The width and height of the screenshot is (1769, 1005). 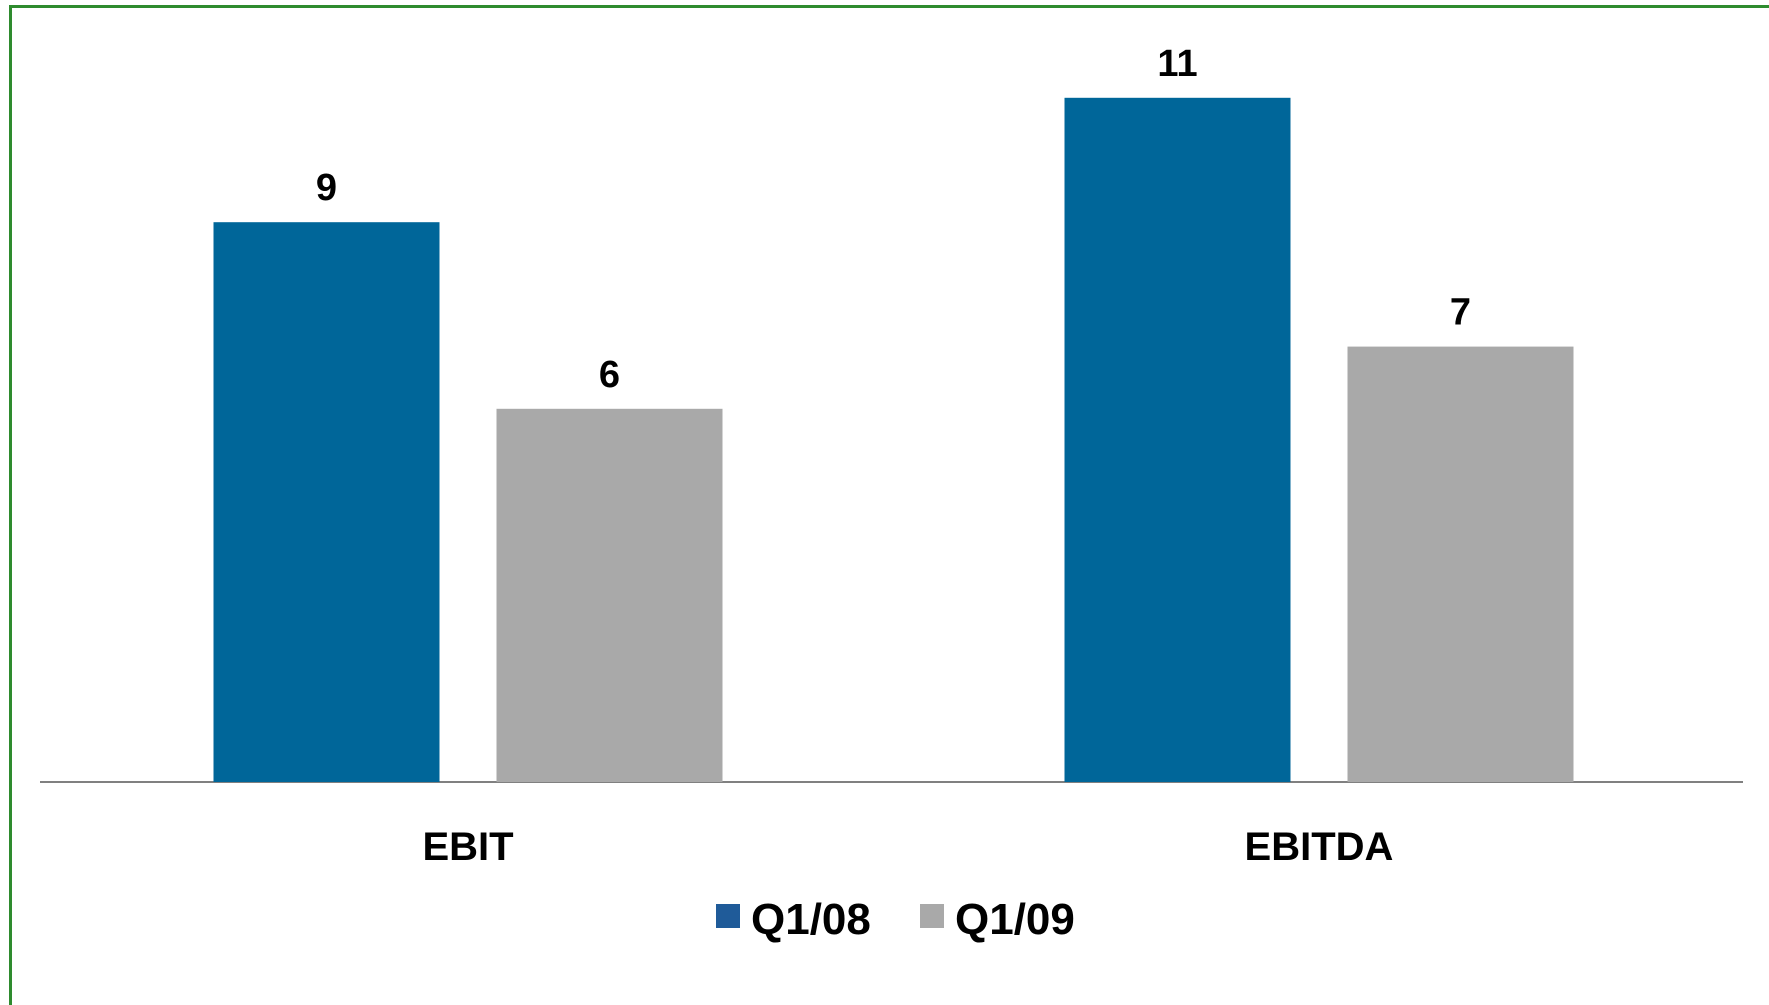 What do you see at coordinates (1460, 313) in the screenshot?
I see `data-label-ebitda-q1-09: 7` at bounding box center [1460, 313].